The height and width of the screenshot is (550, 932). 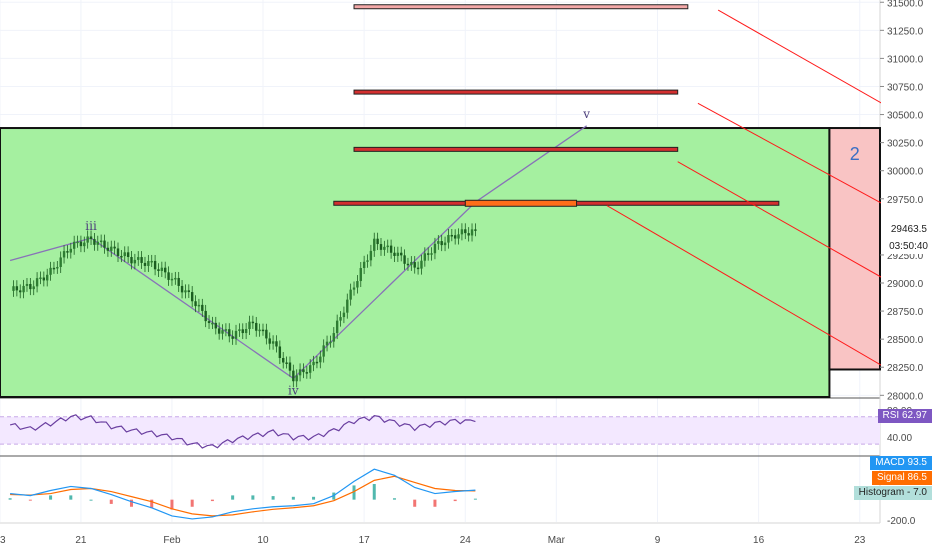 What do you see at coordinates (440, 431) in the screenshot?
I see `rsi-pane` at bounding box center [440, 431].